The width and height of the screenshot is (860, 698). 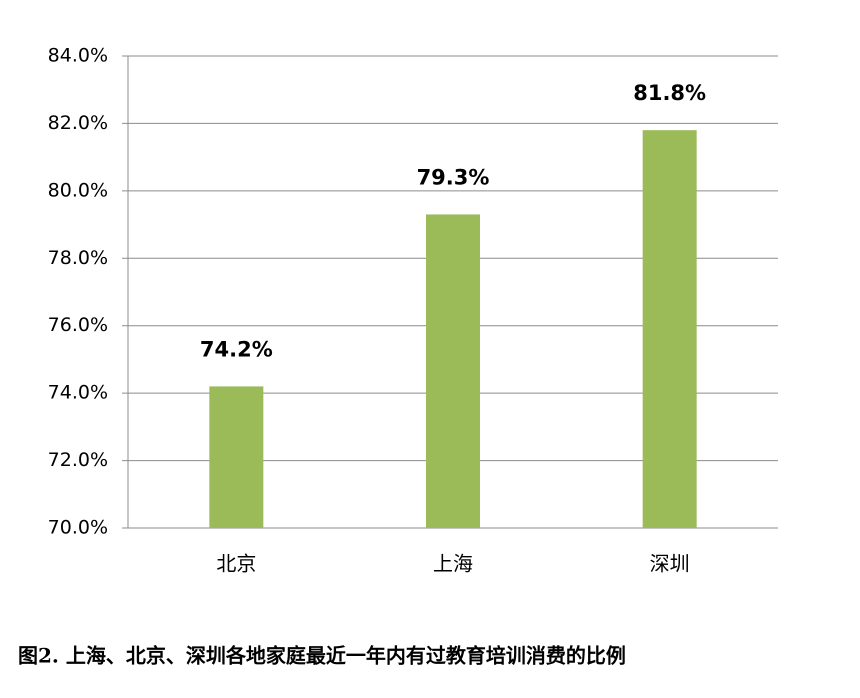 I want to click on x-tick-label: 深圳, so click(x=670, y=564).